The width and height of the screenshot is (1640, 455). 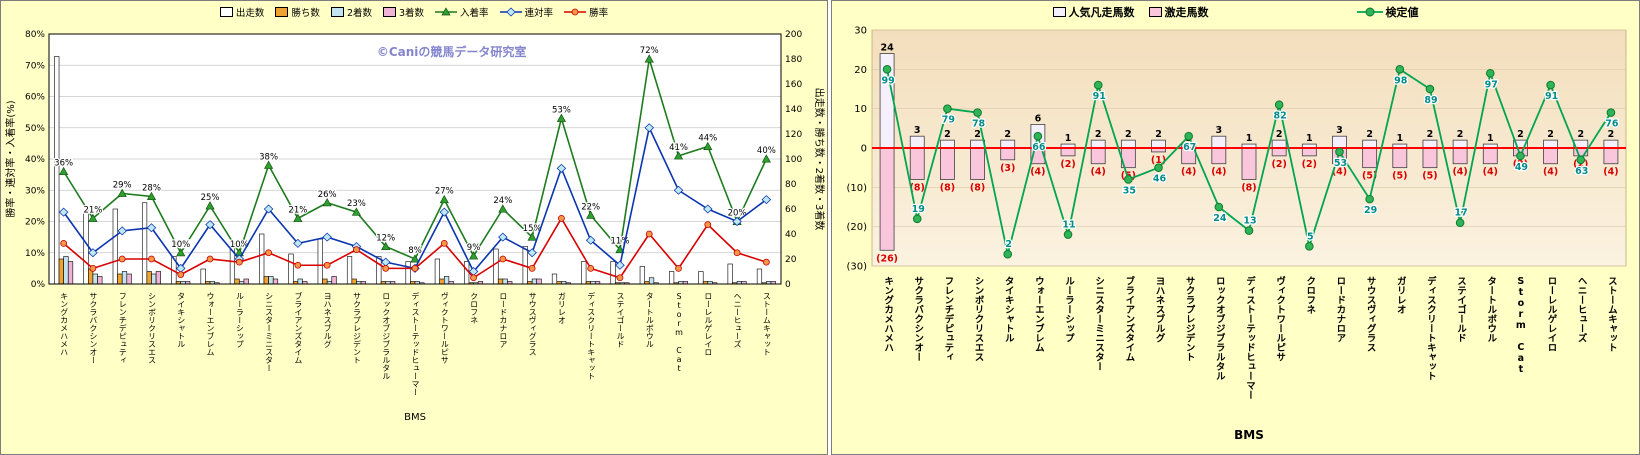 I want to click on legend-label: 連対率, so click(x=539, y=13).